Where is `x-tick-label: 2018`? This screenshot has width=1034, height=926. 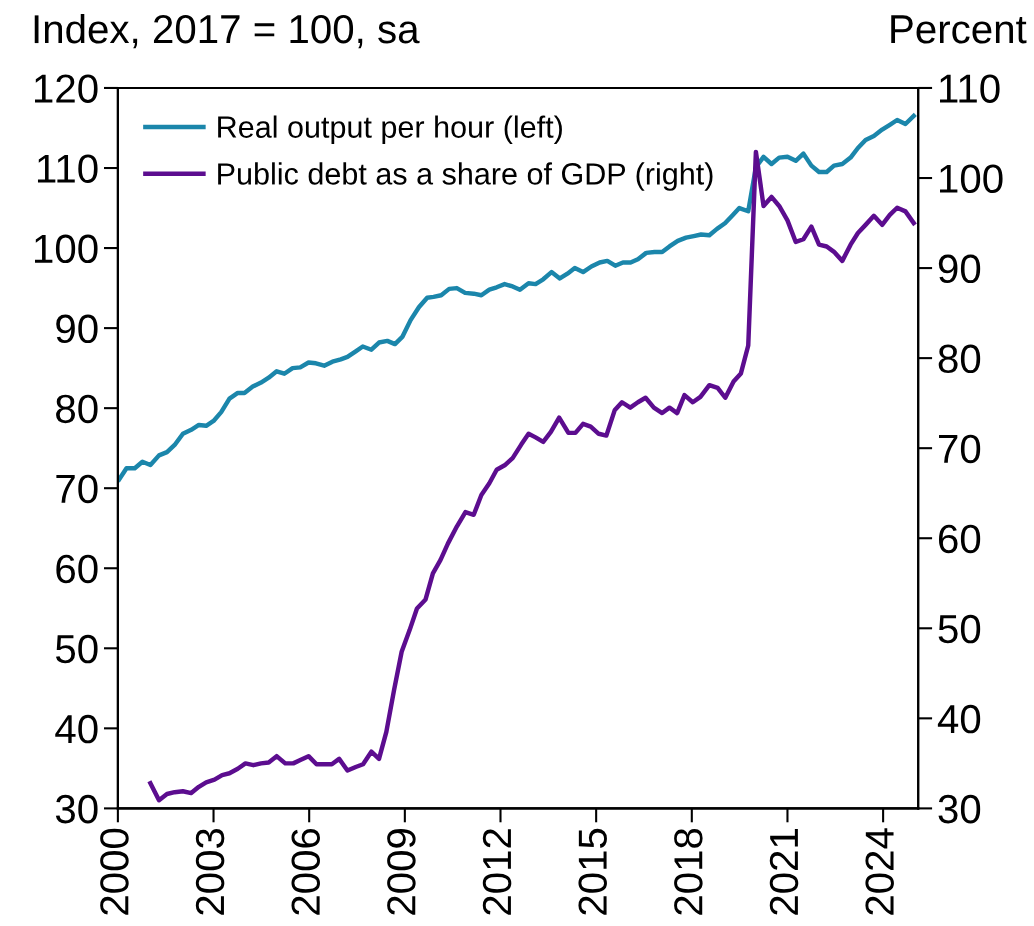
x-tick-label: 2018 is located at coordinates (688, 871).